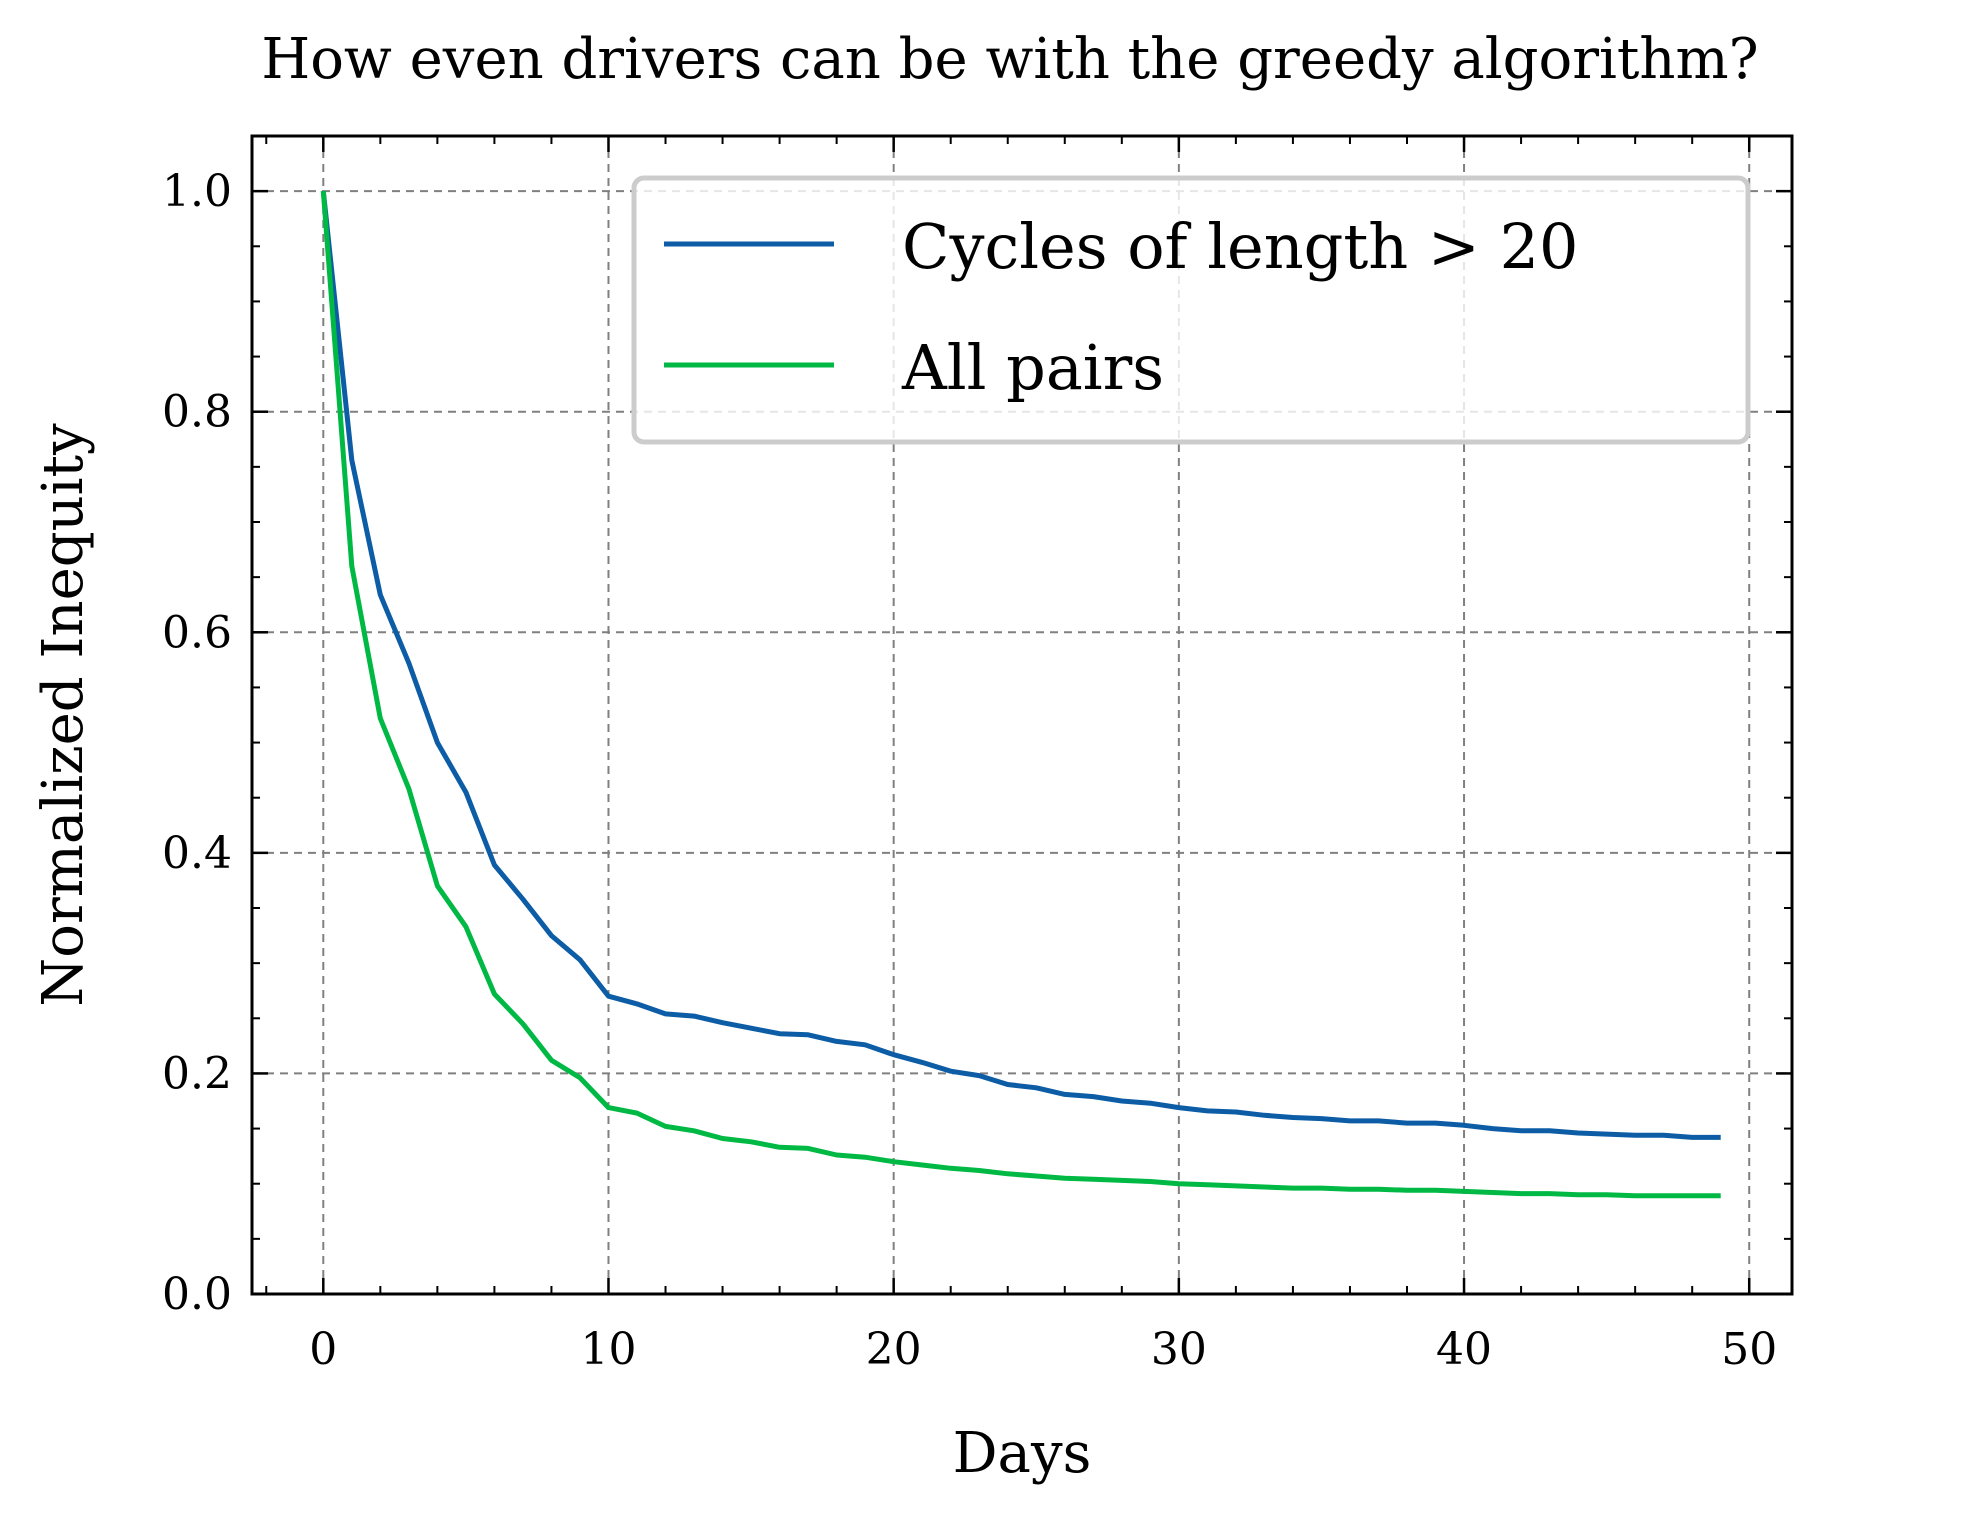 The image size is (1967, 1517). What do you see at coordinates (1032, 367) in the screenshot?
I see `legend-label-all-pairs: All pairs` at bounding box center [1032, 367].